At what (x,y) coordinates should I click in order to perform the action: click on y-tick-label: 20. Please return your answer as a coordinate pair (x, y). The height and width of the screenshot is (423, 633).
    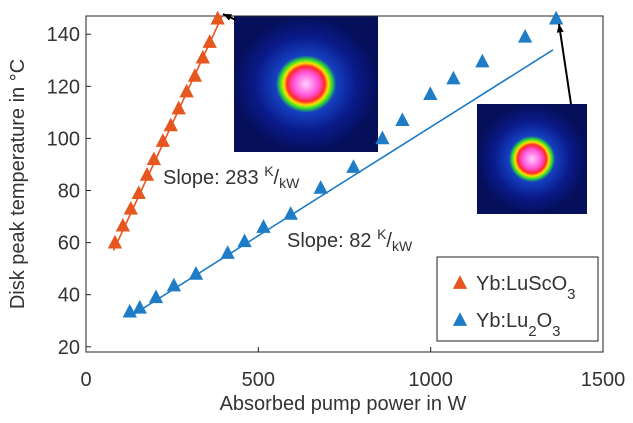
    Looking at the image, I should click on (69, 348).